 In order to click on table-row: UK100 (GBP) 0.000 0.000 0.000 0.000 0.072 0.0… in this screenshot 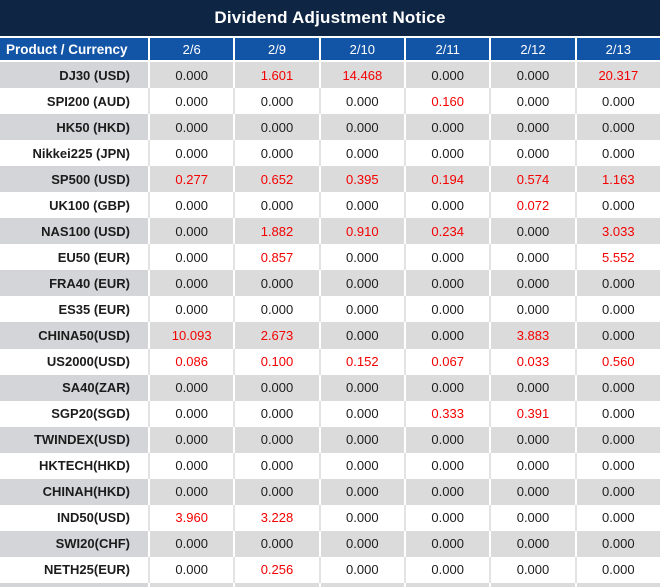, I will do `click(330, 205)`.